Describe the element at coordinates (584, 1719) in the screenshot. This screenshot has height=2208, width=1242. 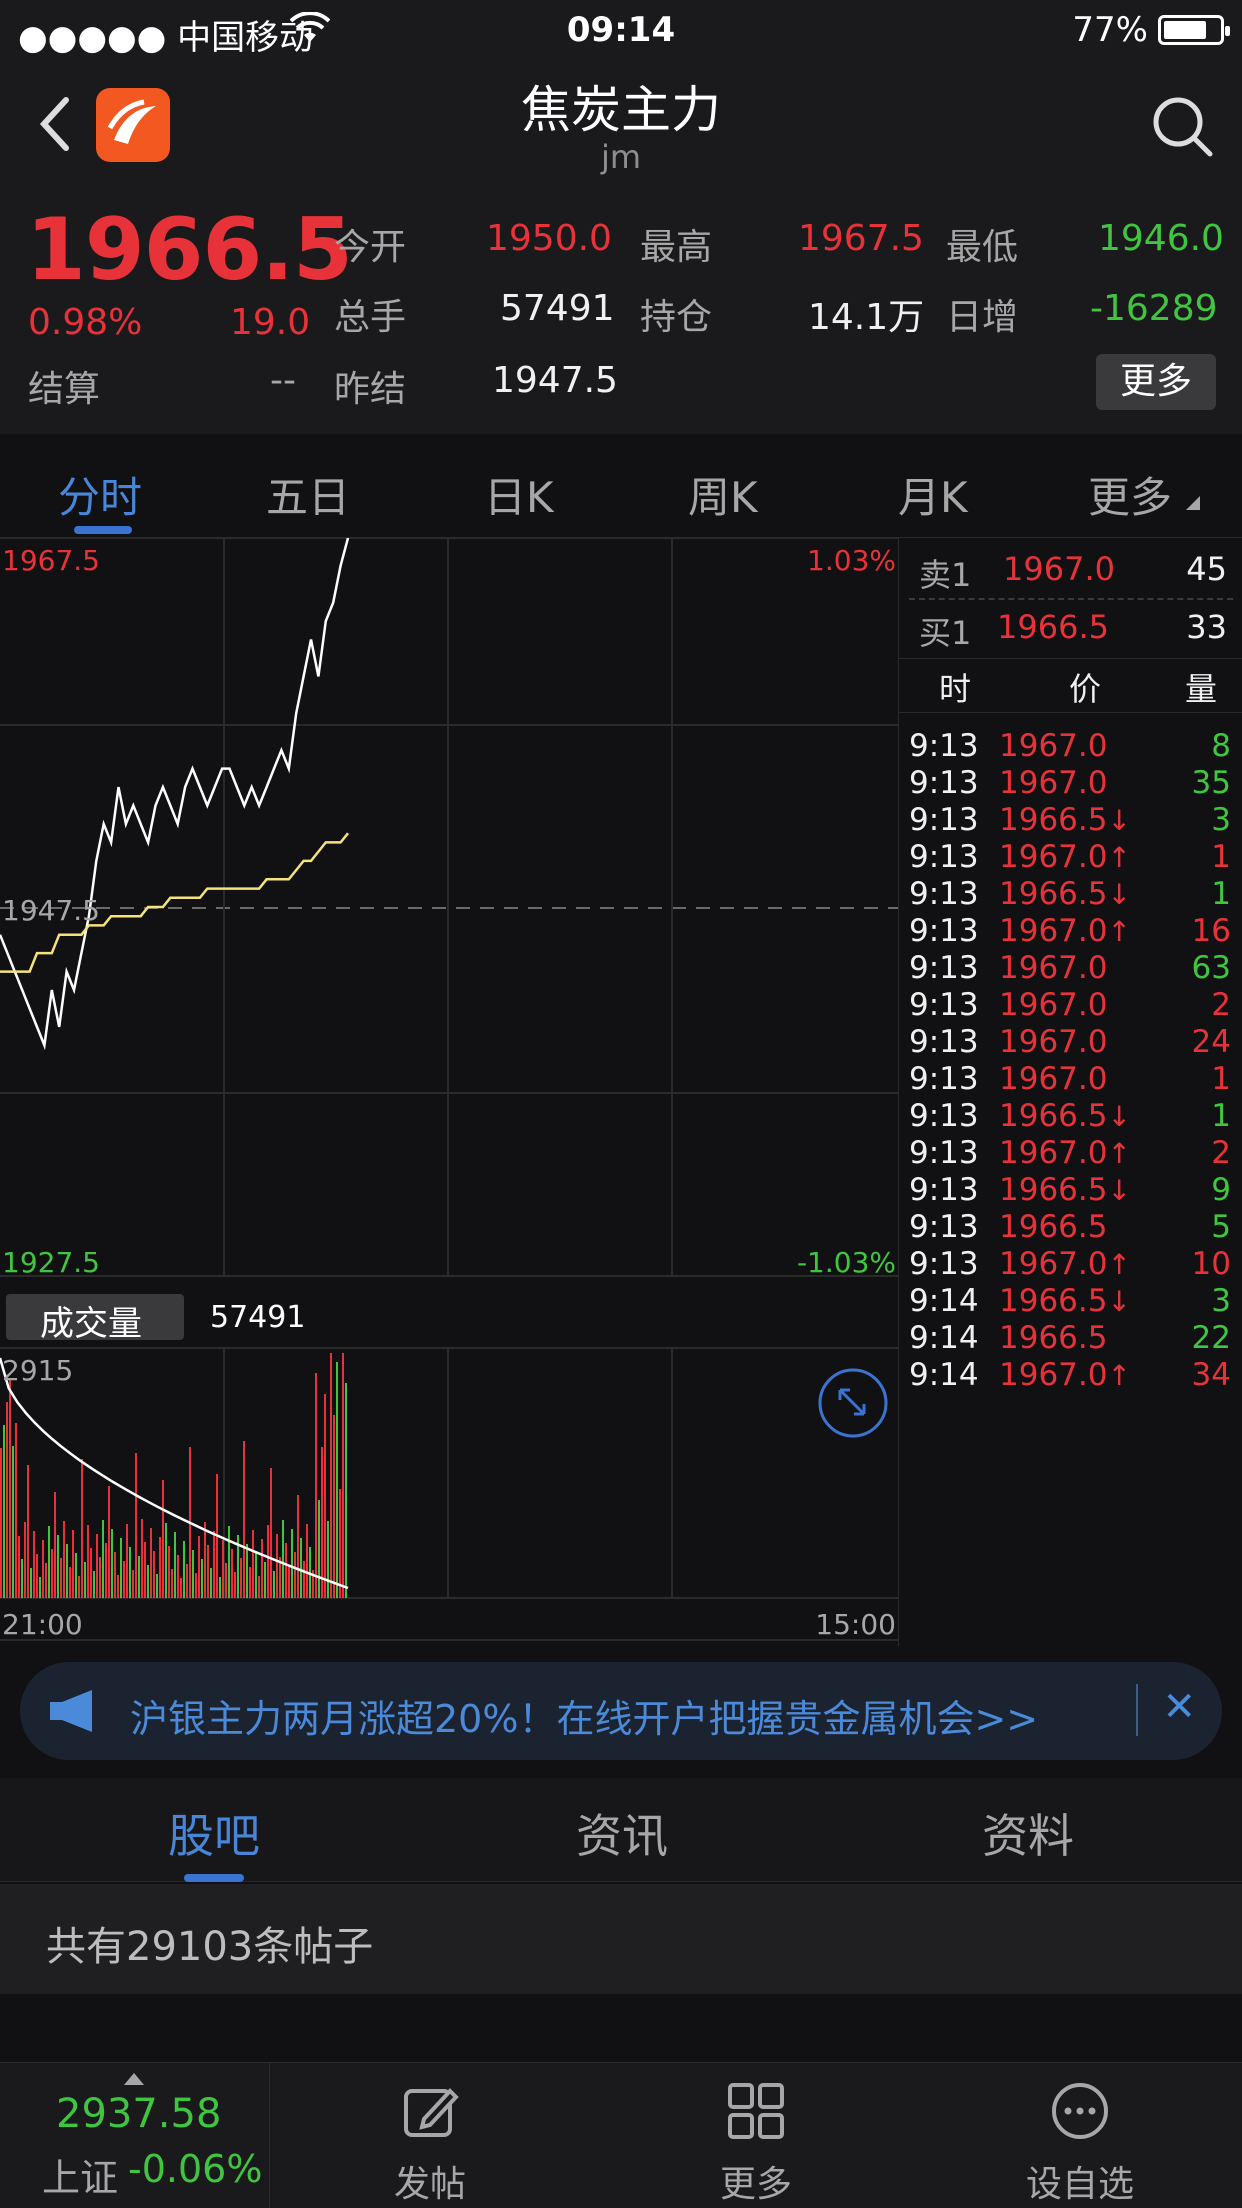
I see `banner-text: 沪银主力两月涨超20%！在线开户把握贵金属机会>>` at that location.